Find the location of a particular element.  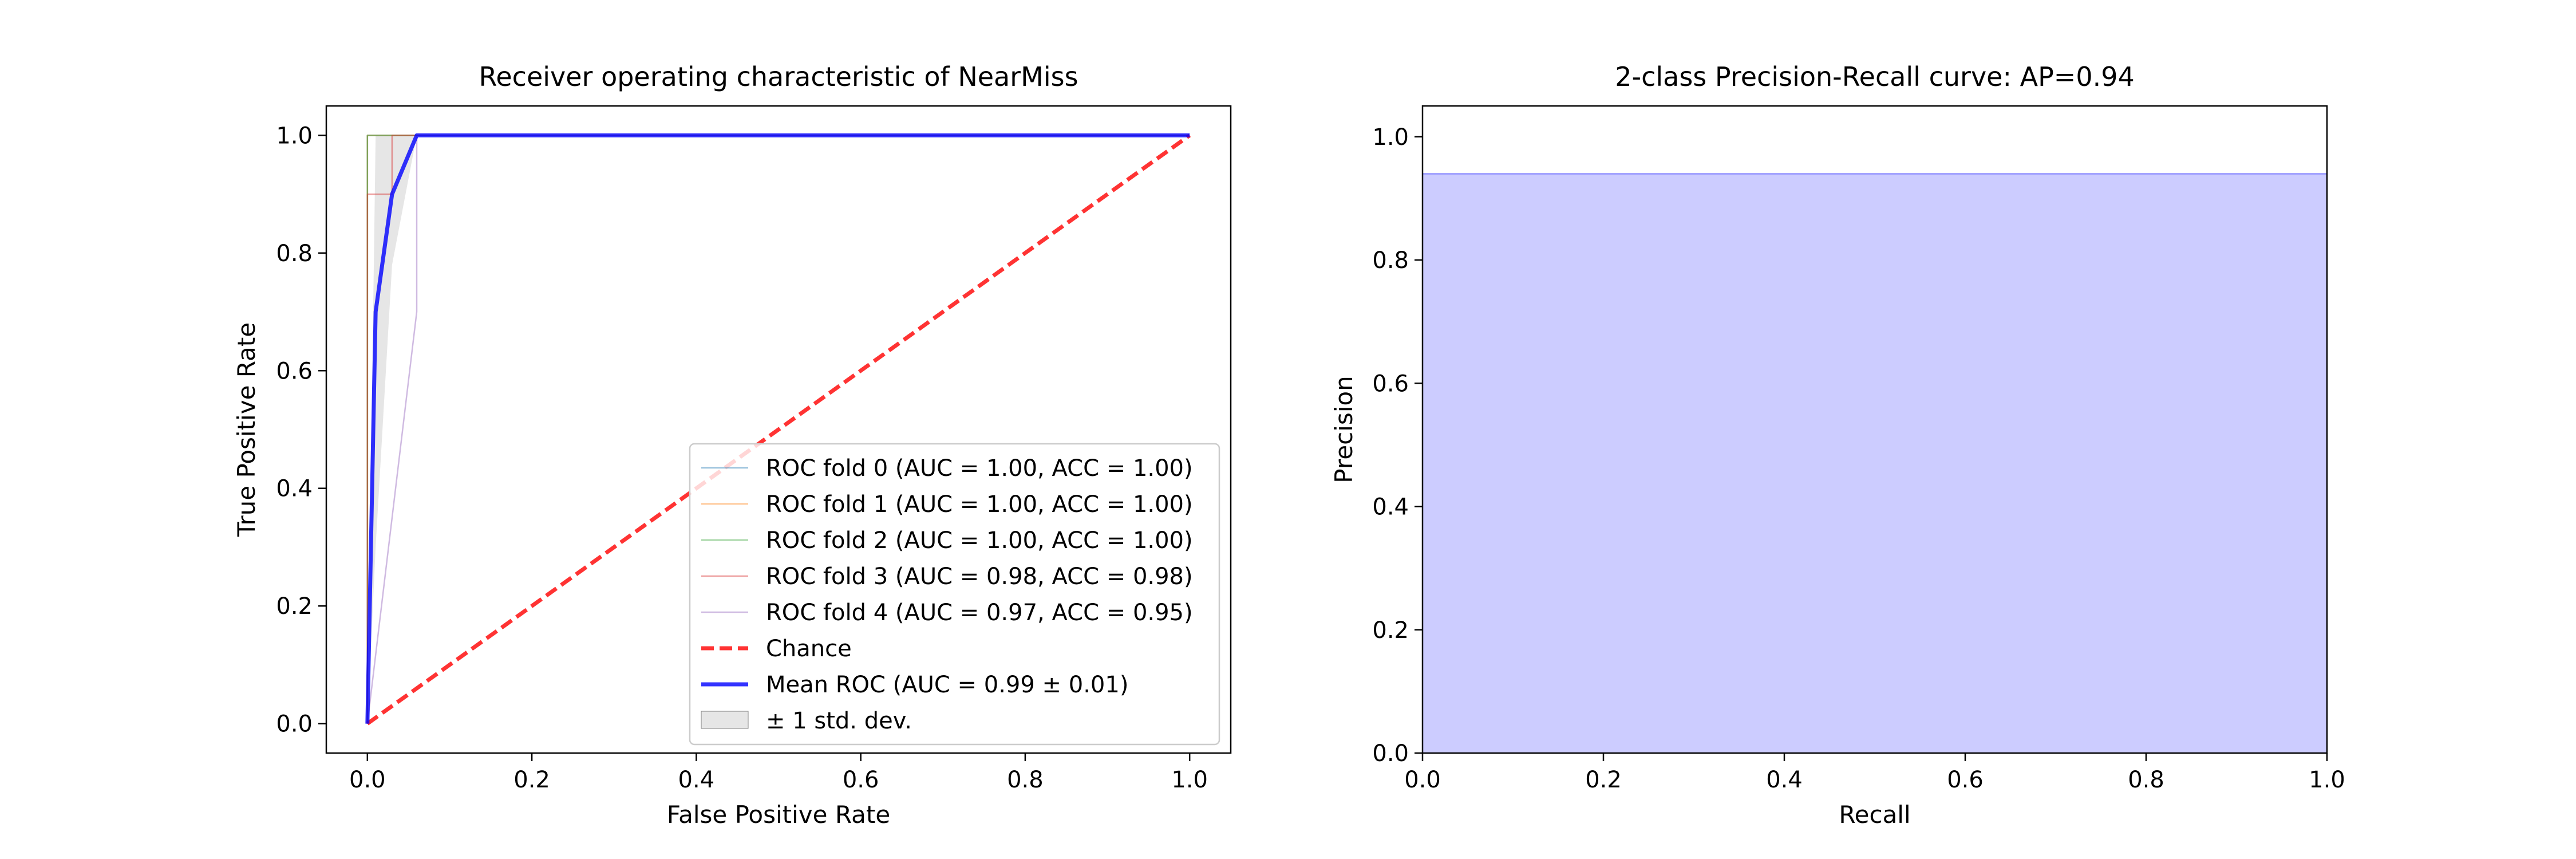

roc-x-axis-label: False Positive Rate is located at coordinates (778, 815).